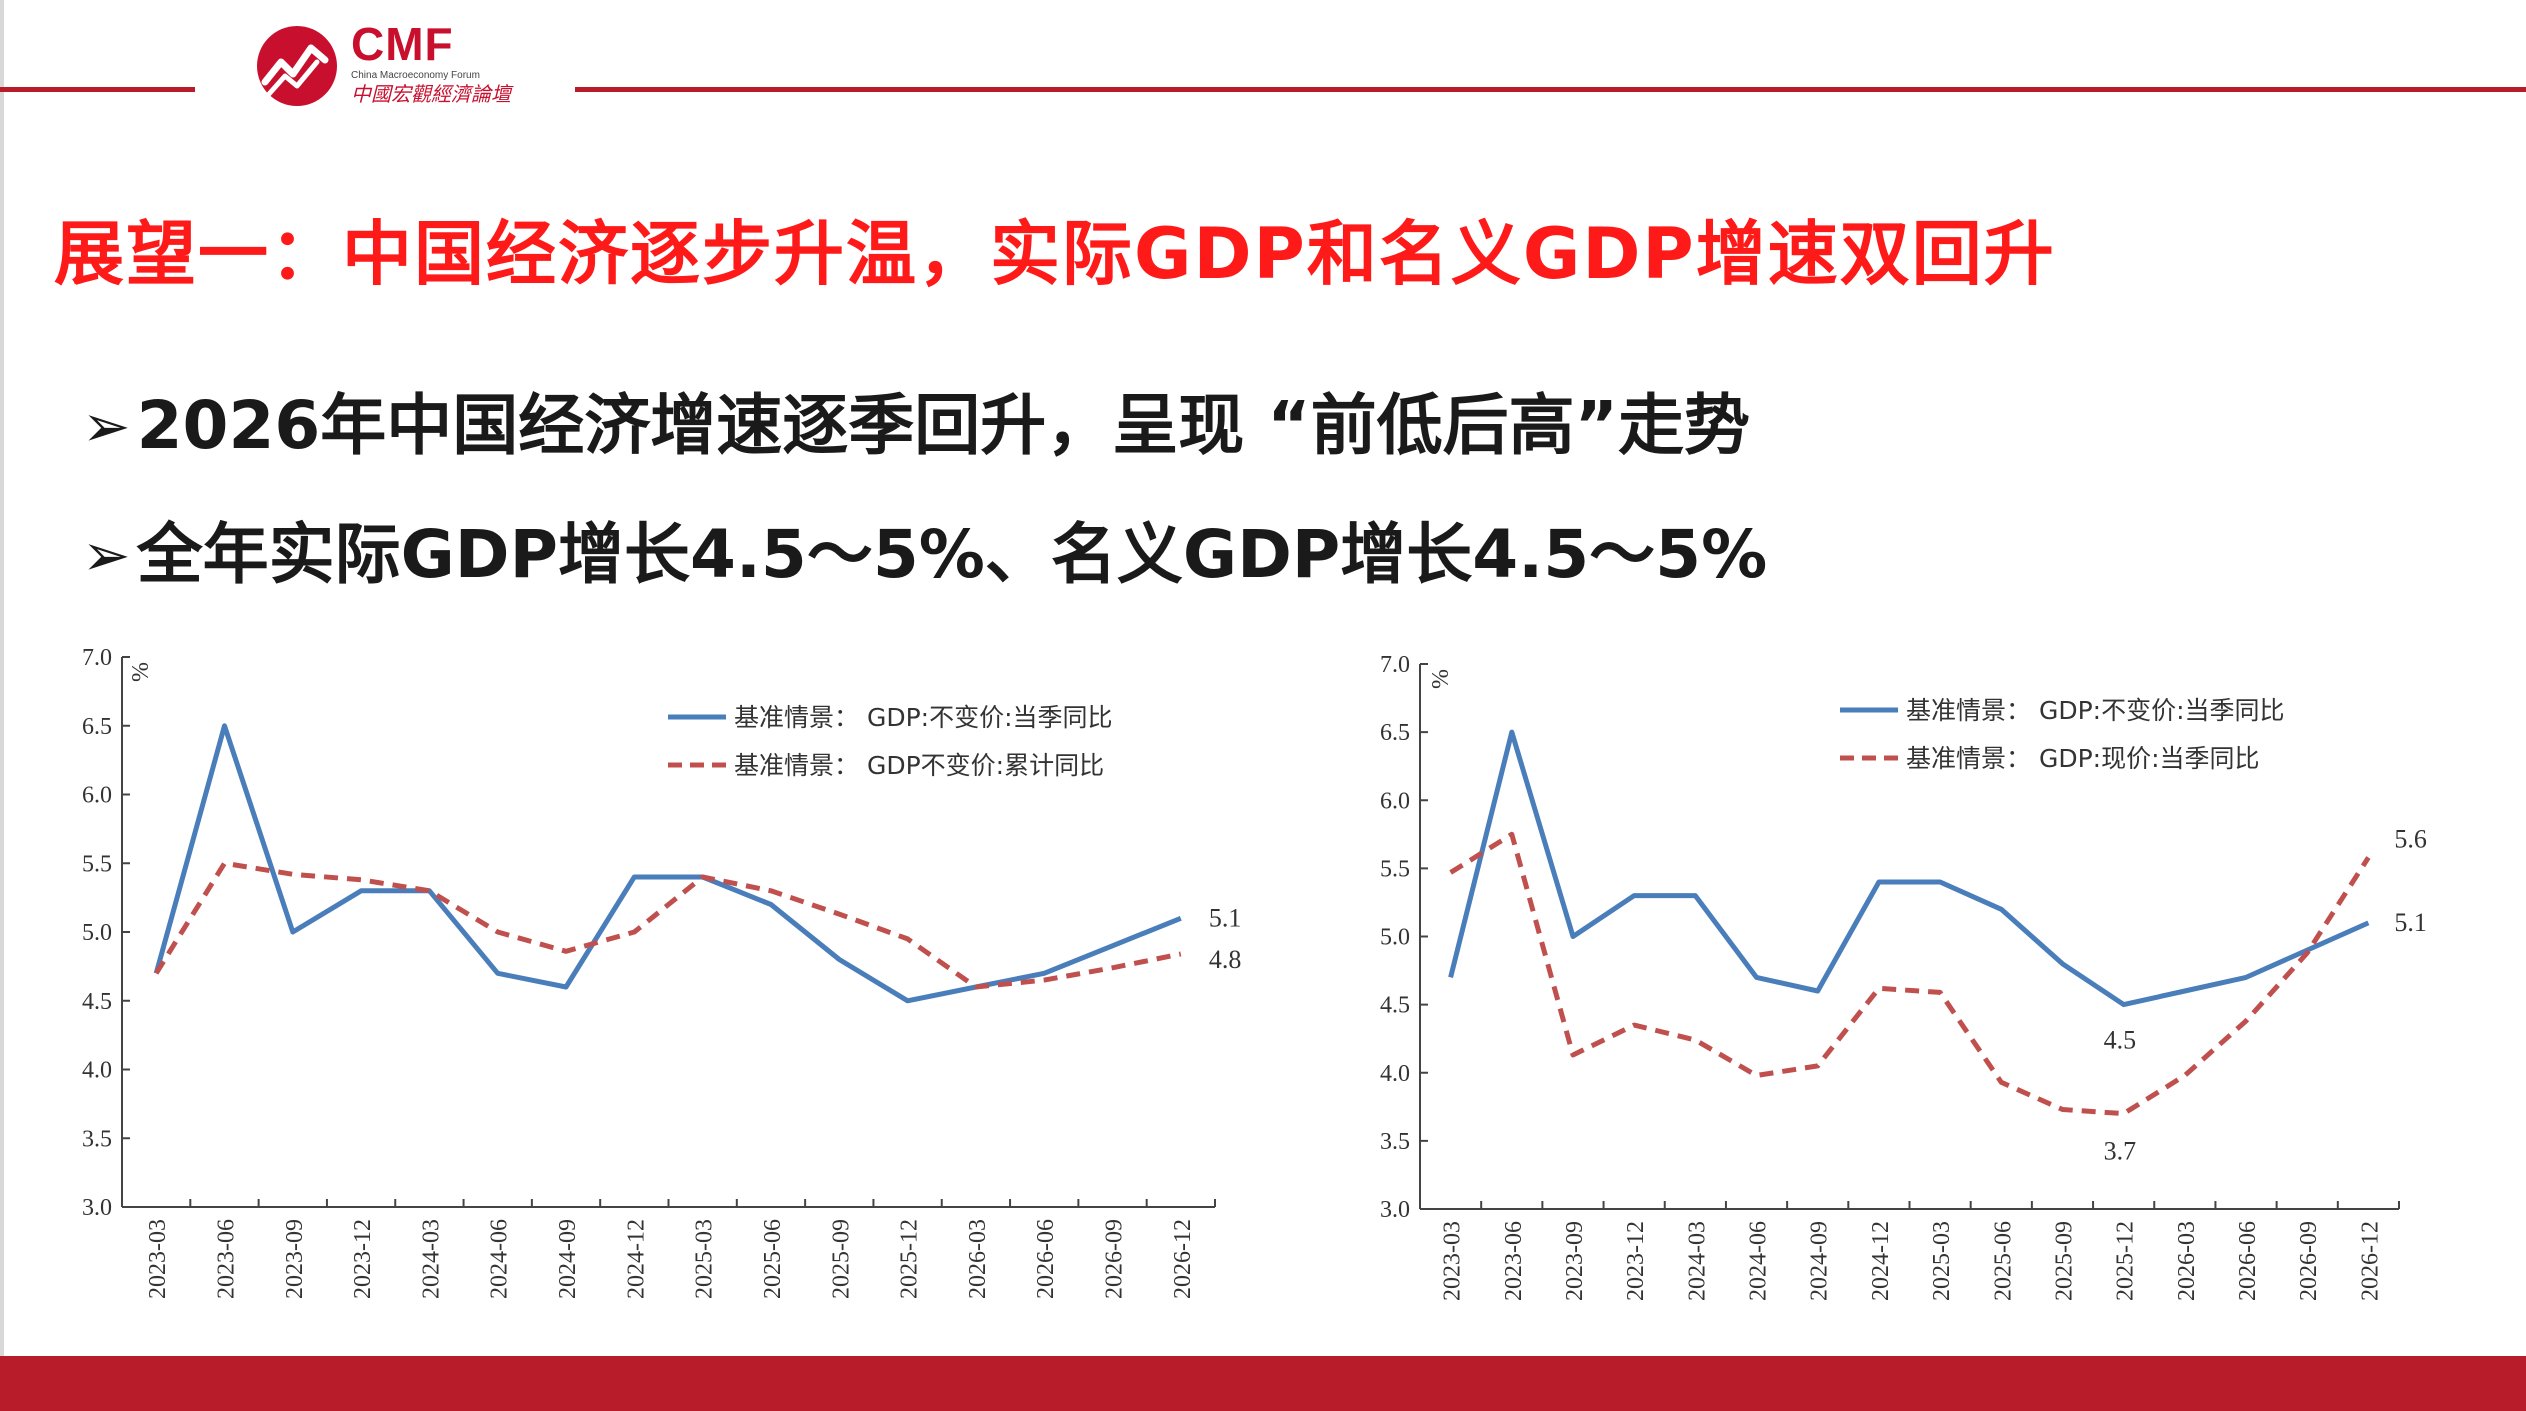 Image resolution: width=2526 pixels, height=1411 pixels. Describe the element at coordinates (2120, 1151) in the screenshot. I see `data-label: 3.7` at that location.